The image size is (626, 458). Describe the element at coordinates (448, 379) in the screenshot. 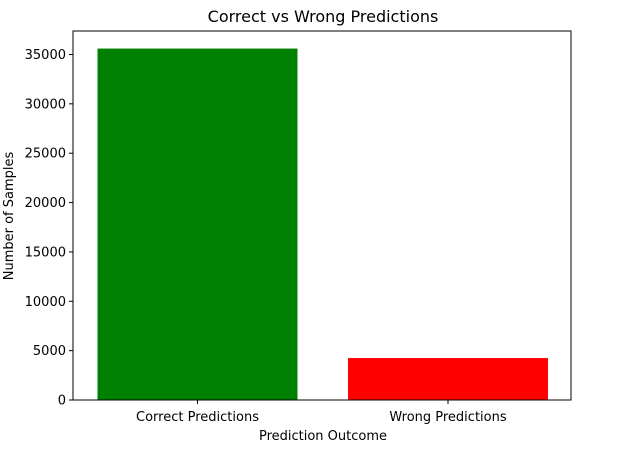

I see `bar-wrong-predictions` at that location.